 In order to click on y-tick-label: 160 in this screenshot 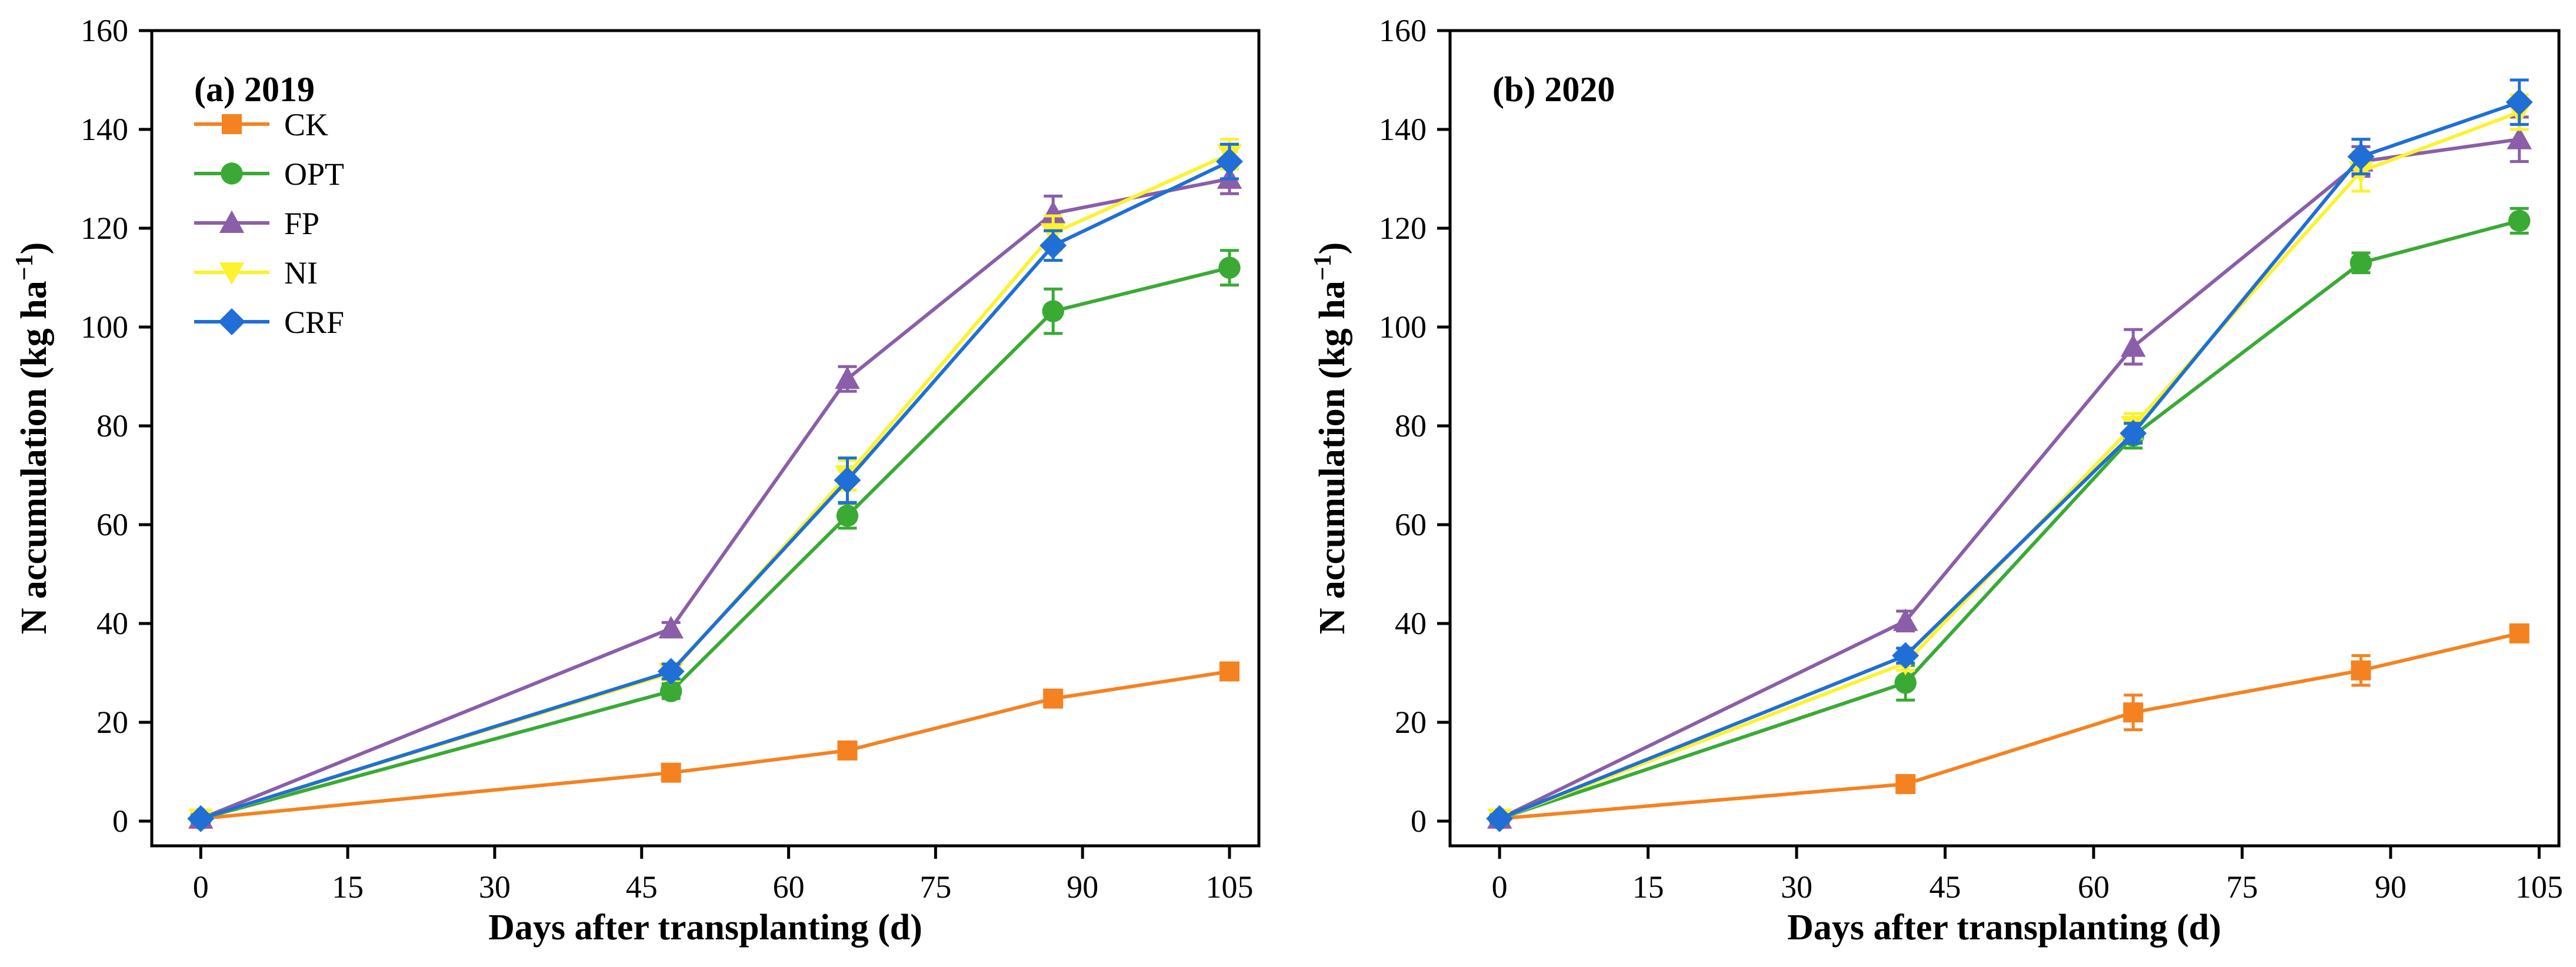, I will do `click(104, 31)`.